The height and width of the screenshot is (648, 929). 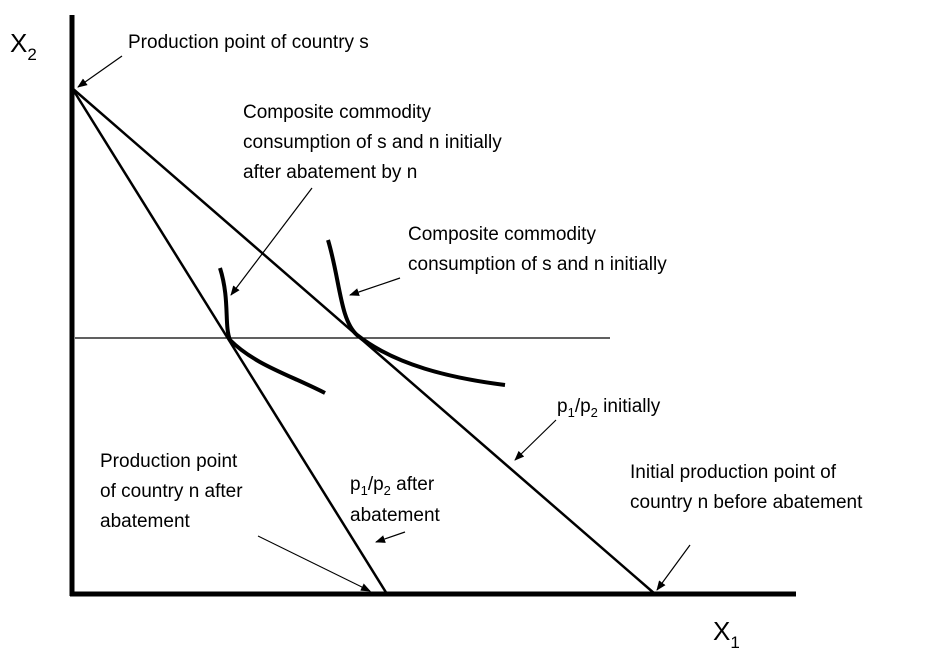 What do you see at coordinates (171, 491) in the screenshot?
I see `annotation: of country n after` at bounding box center [171, 491].